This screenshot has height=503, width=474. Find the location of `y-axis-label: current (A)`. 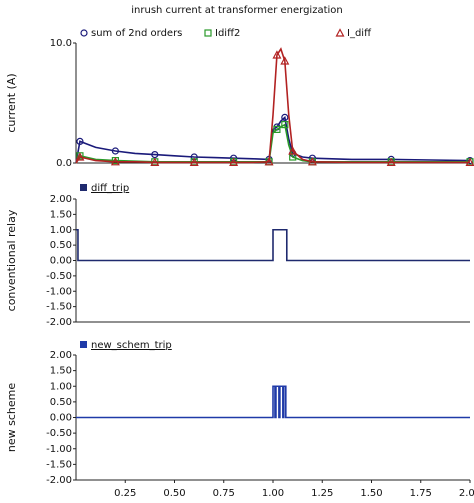

y-axis-label: current (A) is located at coordinates (11, 102).